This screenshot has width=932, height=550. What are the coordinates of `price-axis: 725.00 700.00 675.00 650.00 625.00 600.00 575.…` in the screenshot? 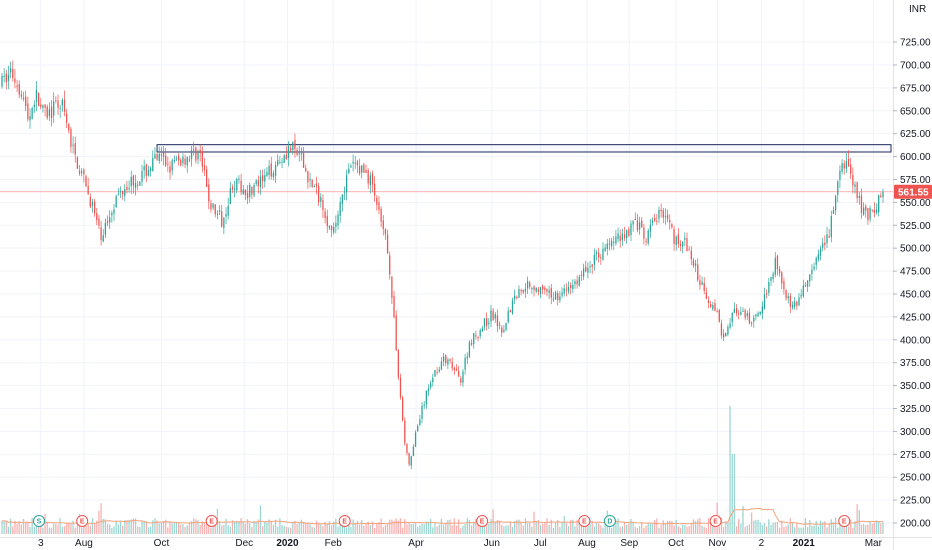 It's located at (912, 284).